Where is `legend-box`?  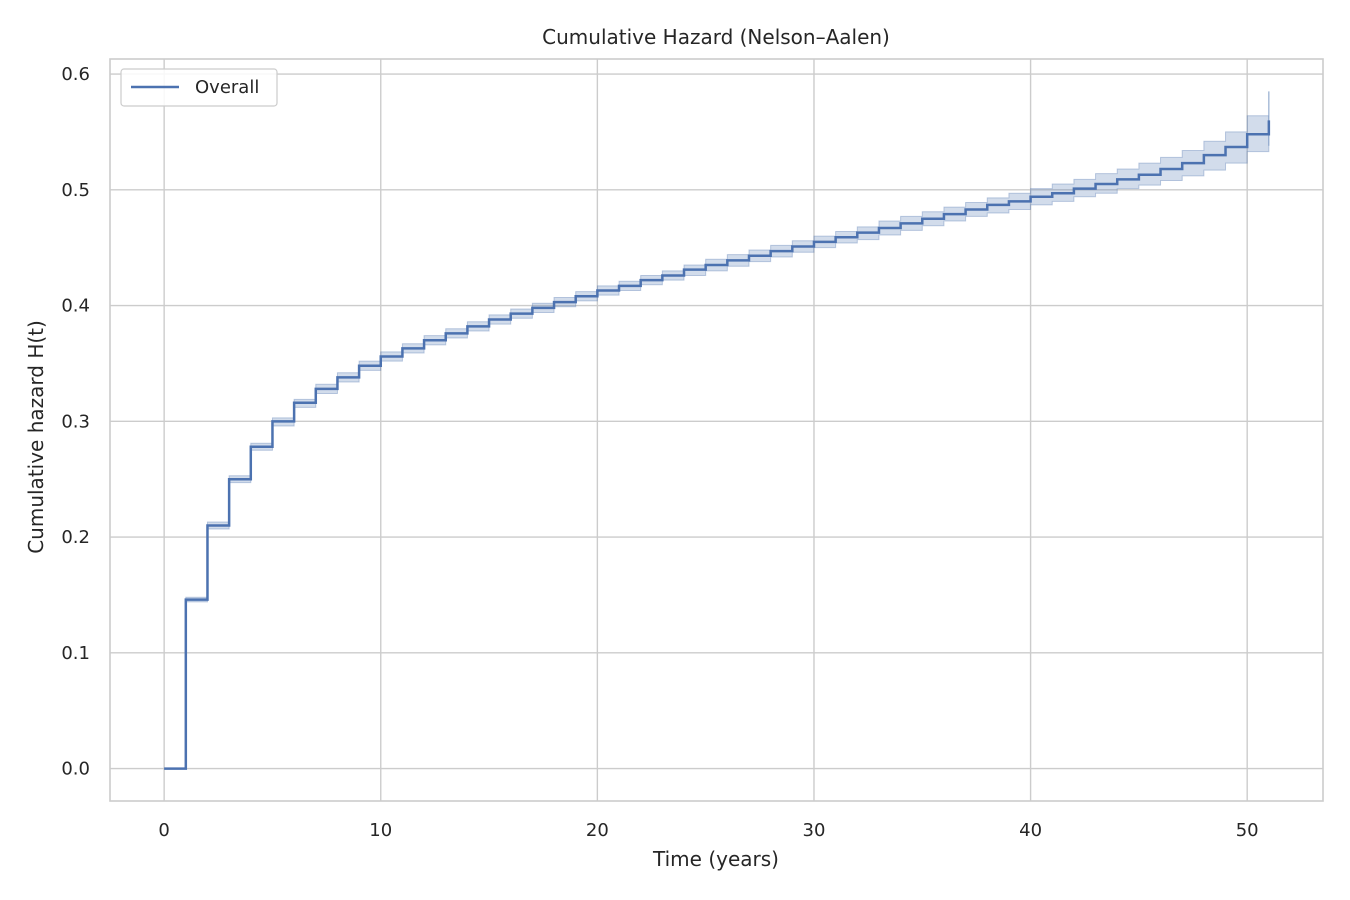
legend-box is located at coordinates (199, 87).